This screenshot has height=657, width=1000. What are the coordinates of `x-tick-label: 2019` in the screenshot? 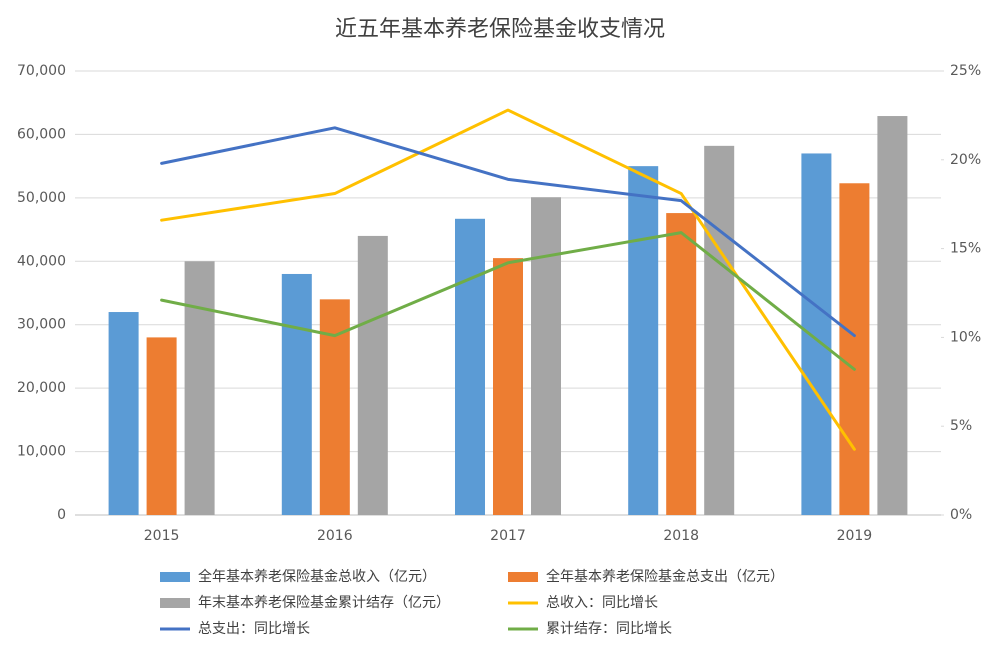 It's located at (855, 536).